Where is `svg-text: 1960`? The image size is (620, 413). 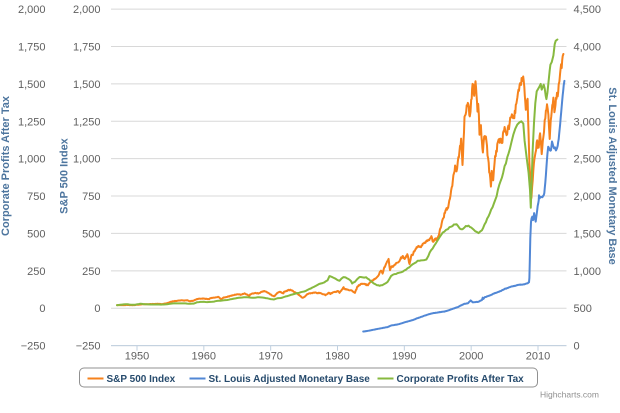 svg-text: 1960 is located at coordinates (204, 357).